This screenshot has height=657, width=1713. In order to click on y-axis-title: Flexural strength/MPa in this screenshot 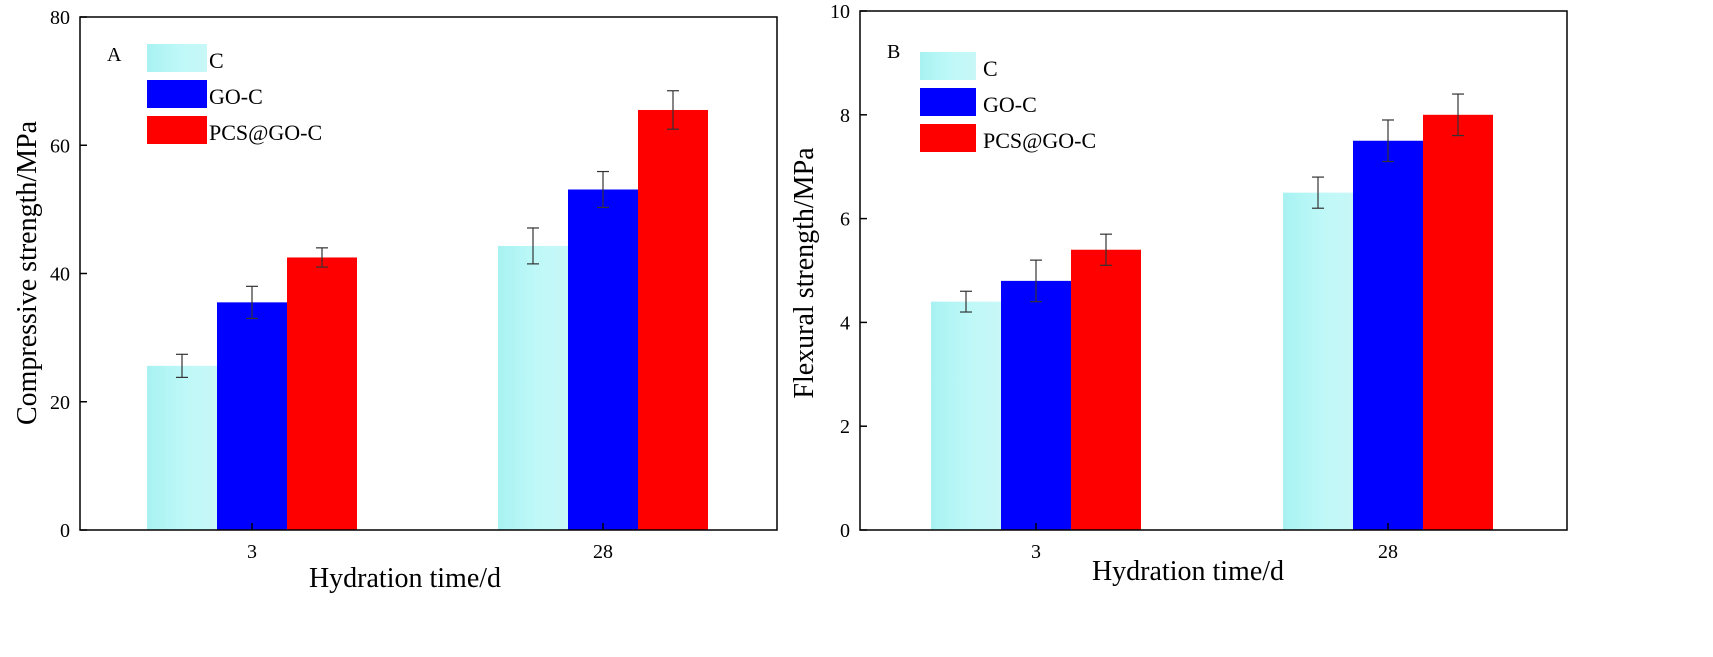, I will do `click(804, 273)`.